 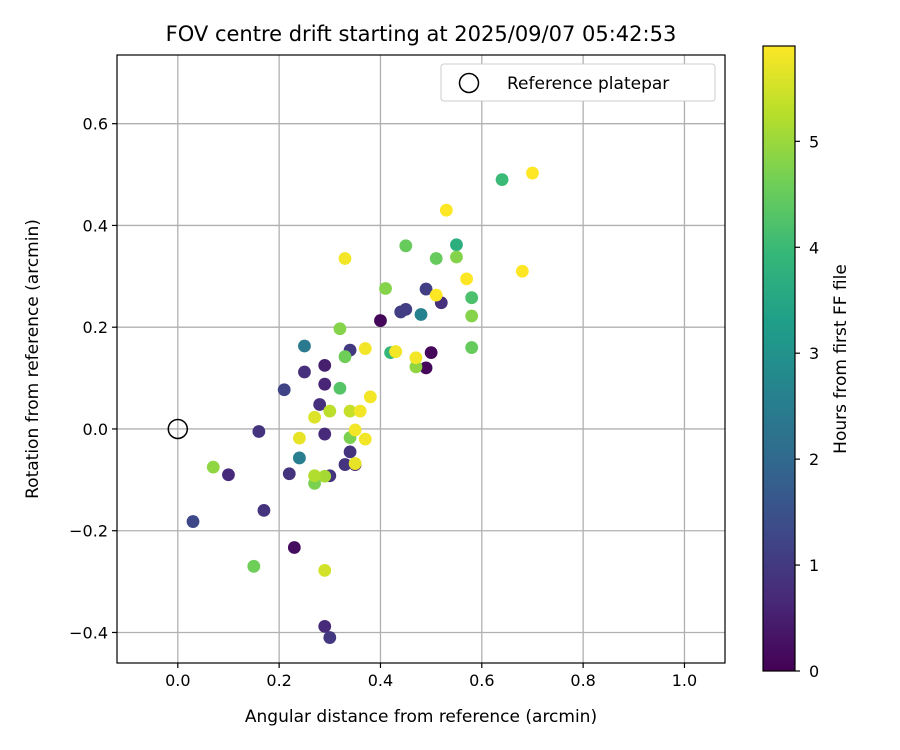 What do you see at coordinates (178, 429) in the screenshot?
I see `reference-platepar-marker` at bounding box center [178, 429].